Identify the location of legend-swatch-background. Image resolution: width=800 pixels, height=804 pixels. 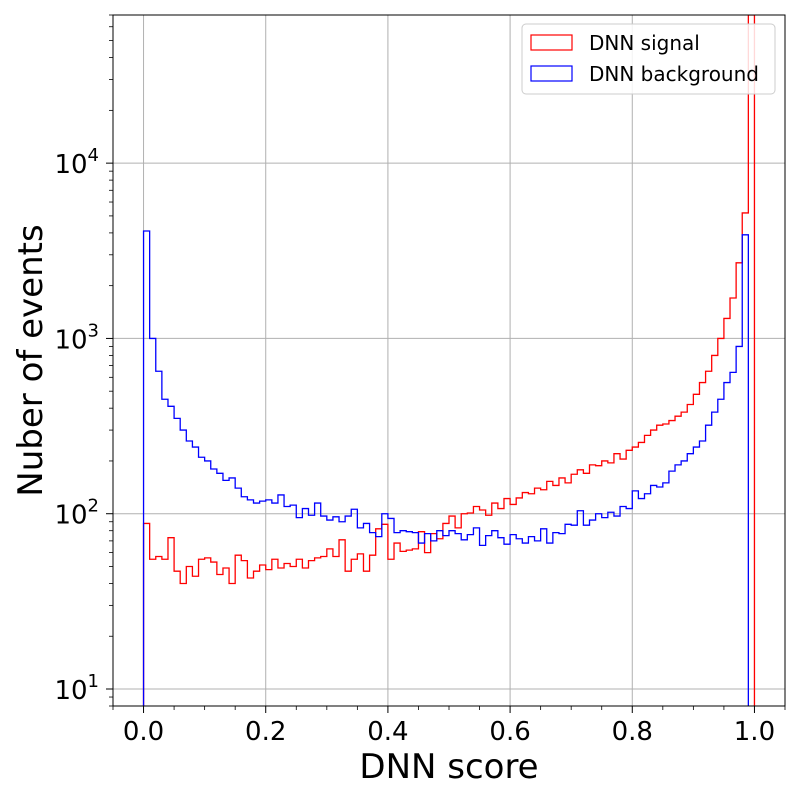
(551, 73).